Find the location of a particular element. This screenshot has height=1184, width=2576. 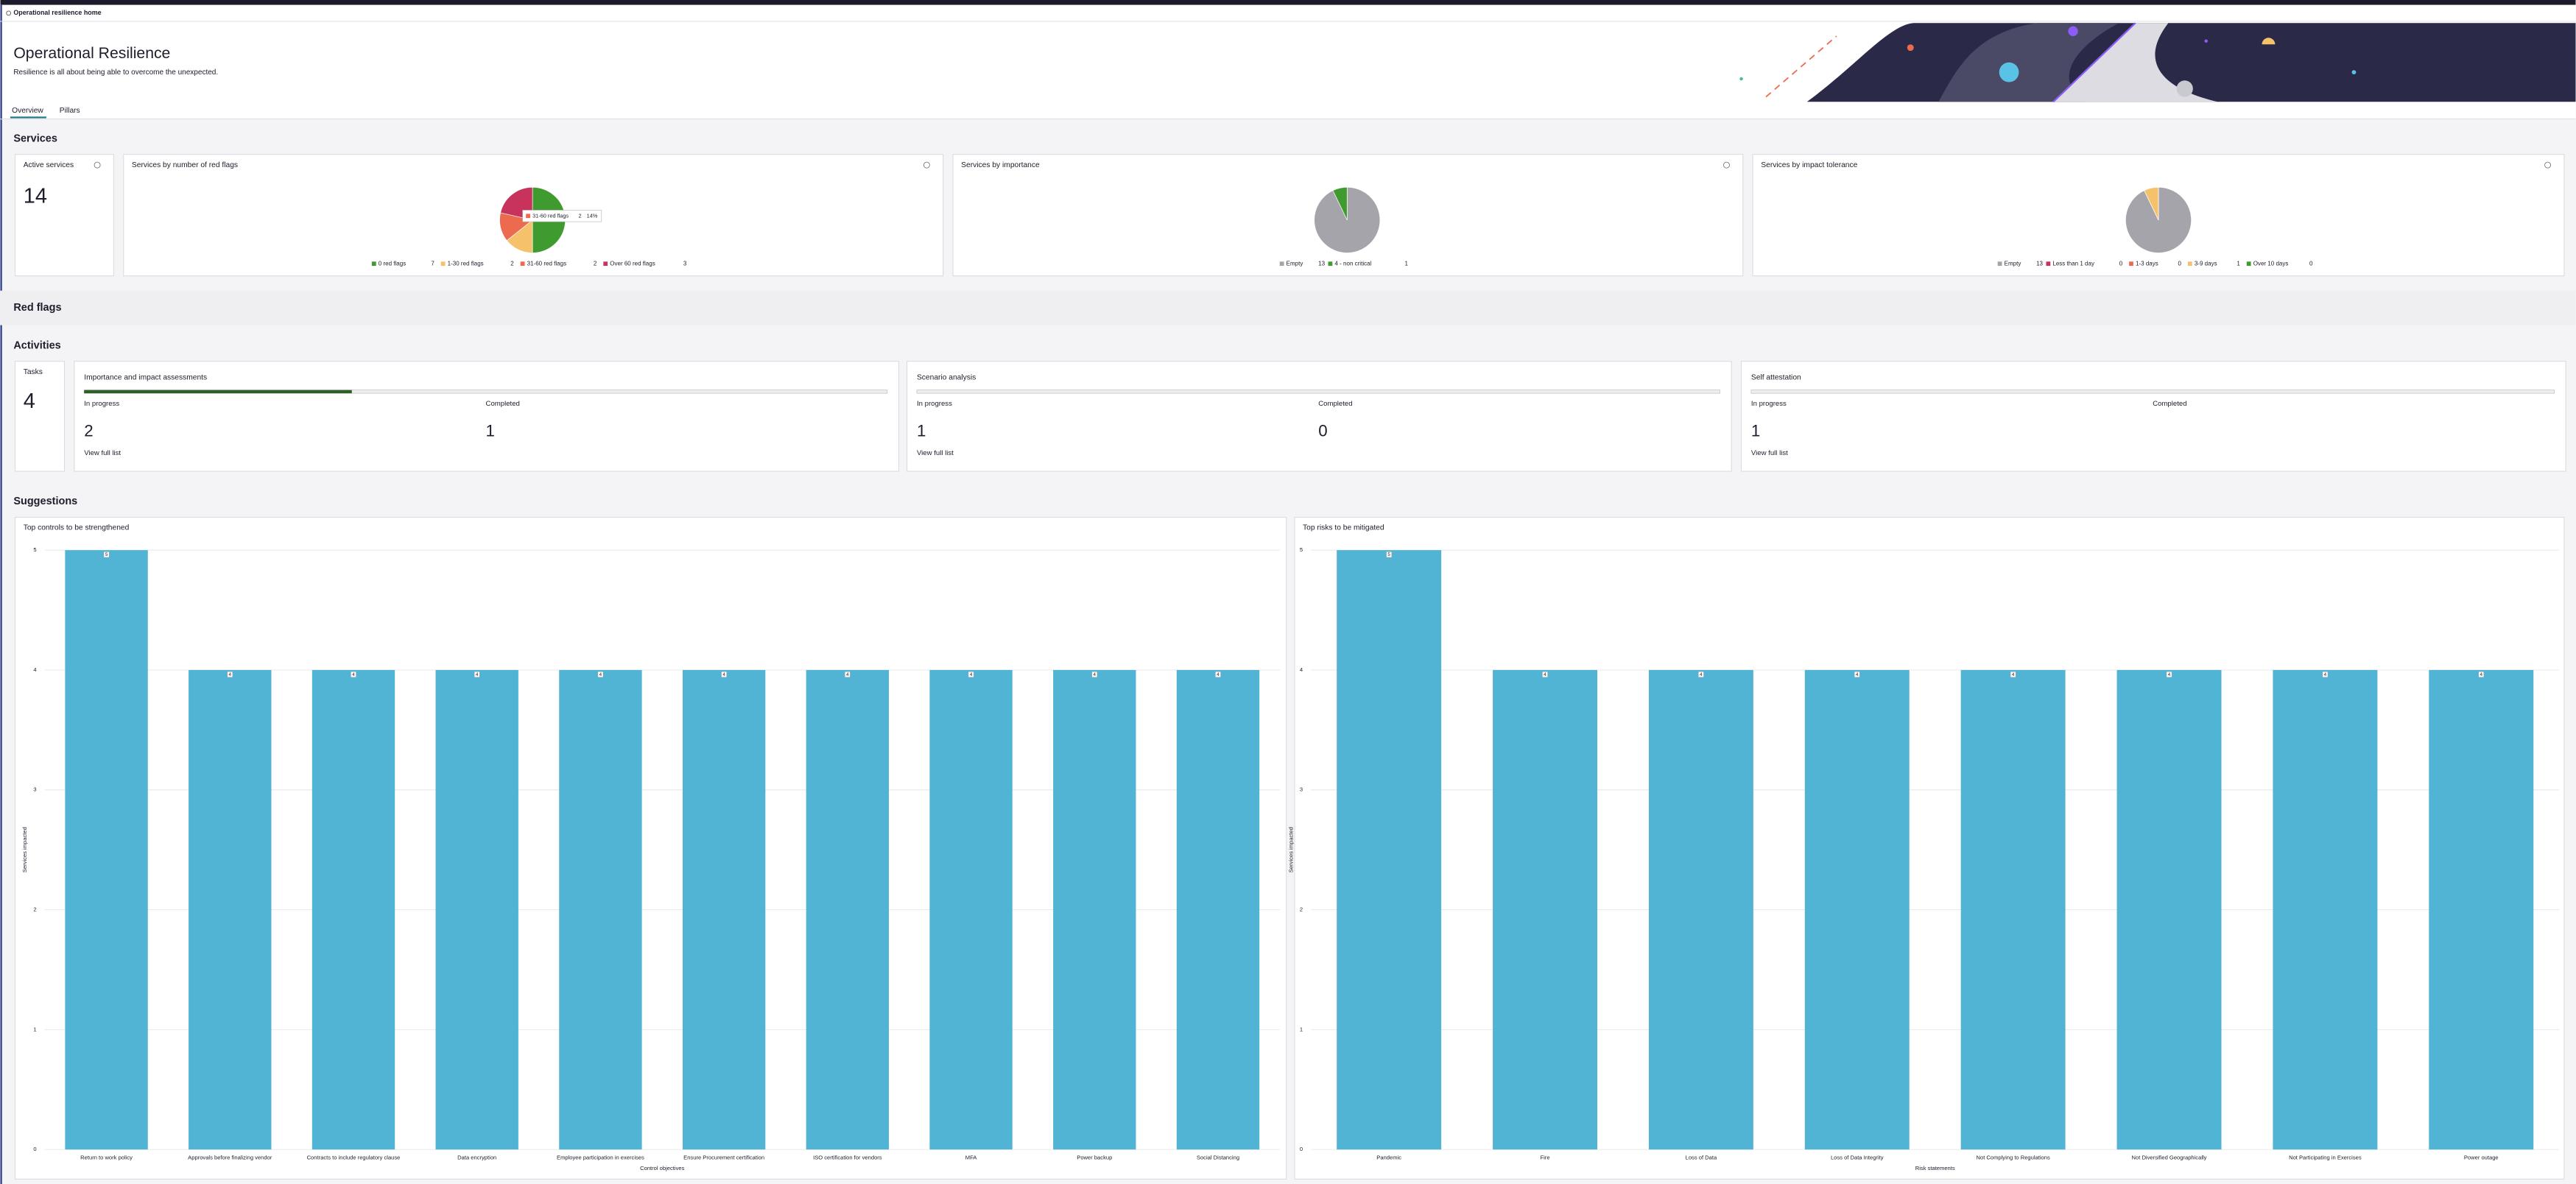

progress-track is located at coordinates (2152, 392).